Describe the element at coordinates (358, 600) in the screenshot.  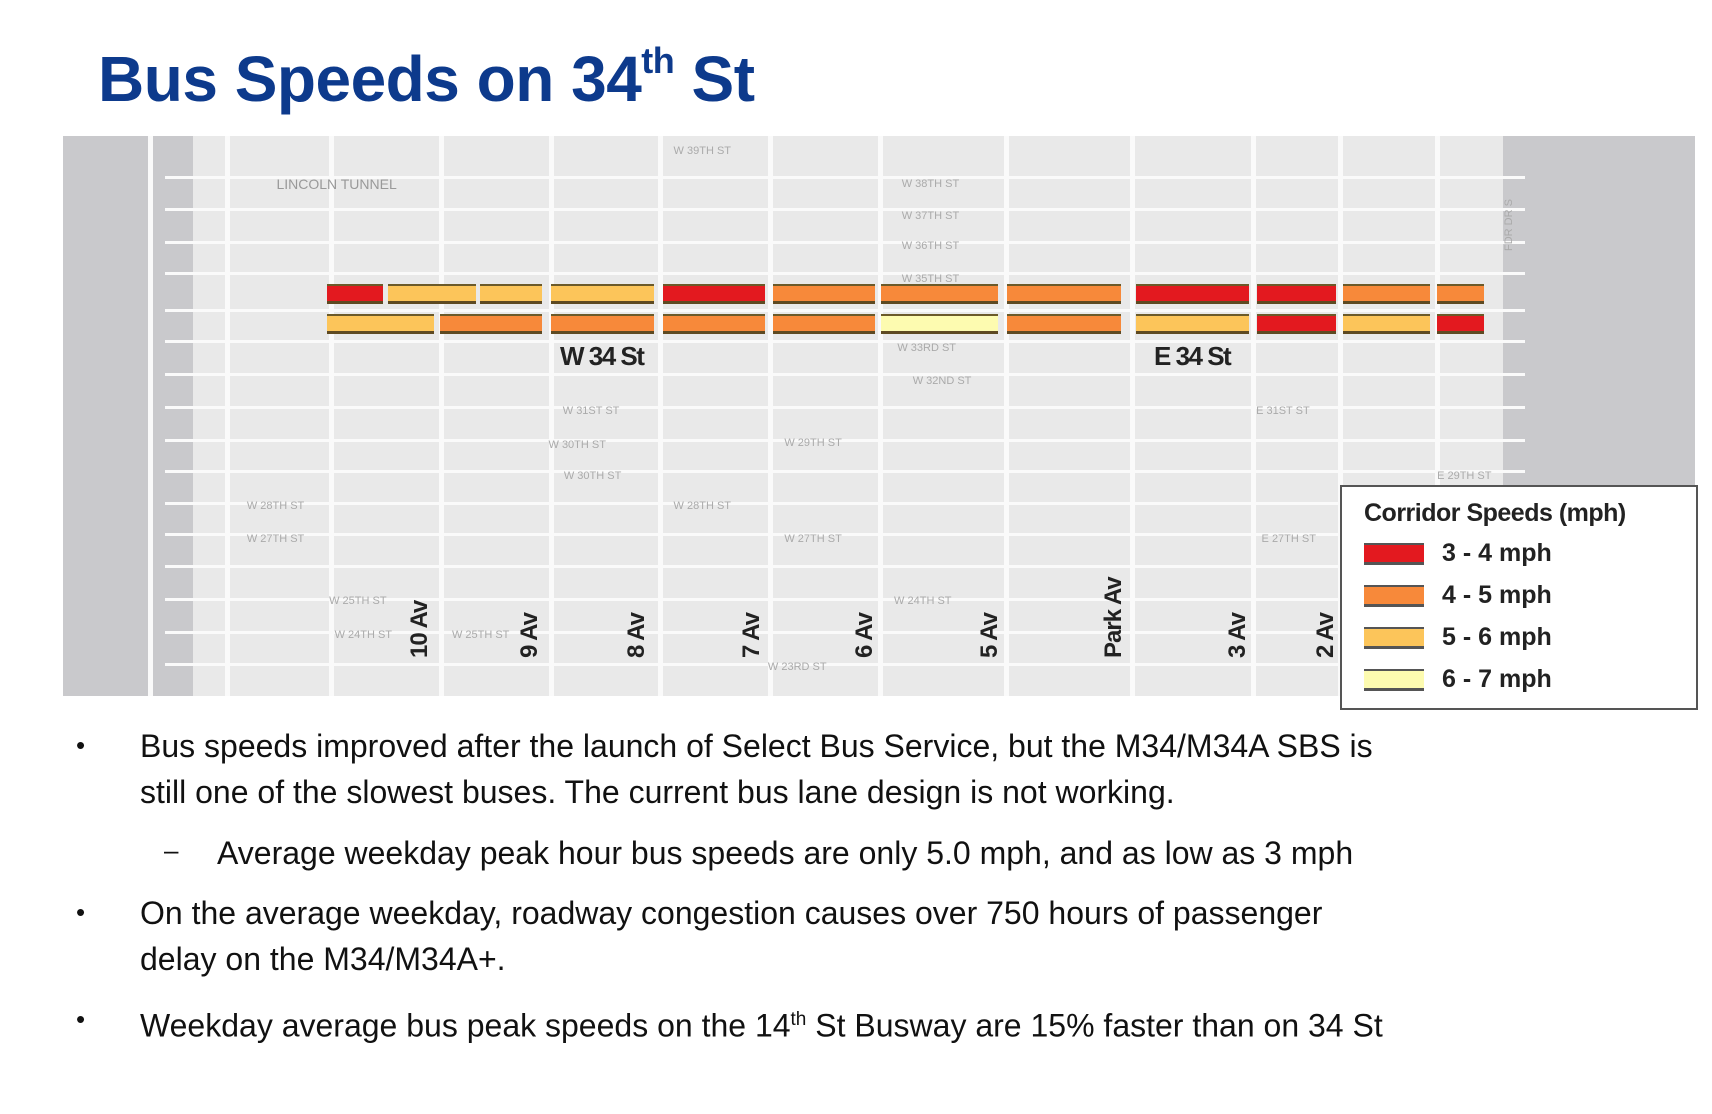
I see `map-small-label: W 25TH ST` at that location.